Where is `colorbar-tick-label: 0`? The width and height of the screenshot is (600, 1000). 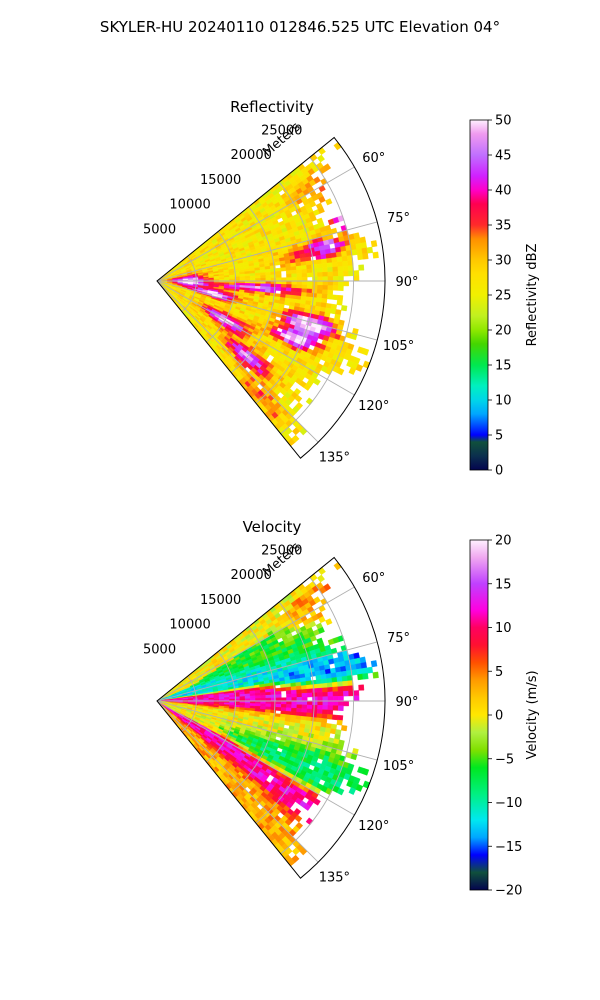 colorbar-tick-label: 0 is located at coordinates (499, 716).